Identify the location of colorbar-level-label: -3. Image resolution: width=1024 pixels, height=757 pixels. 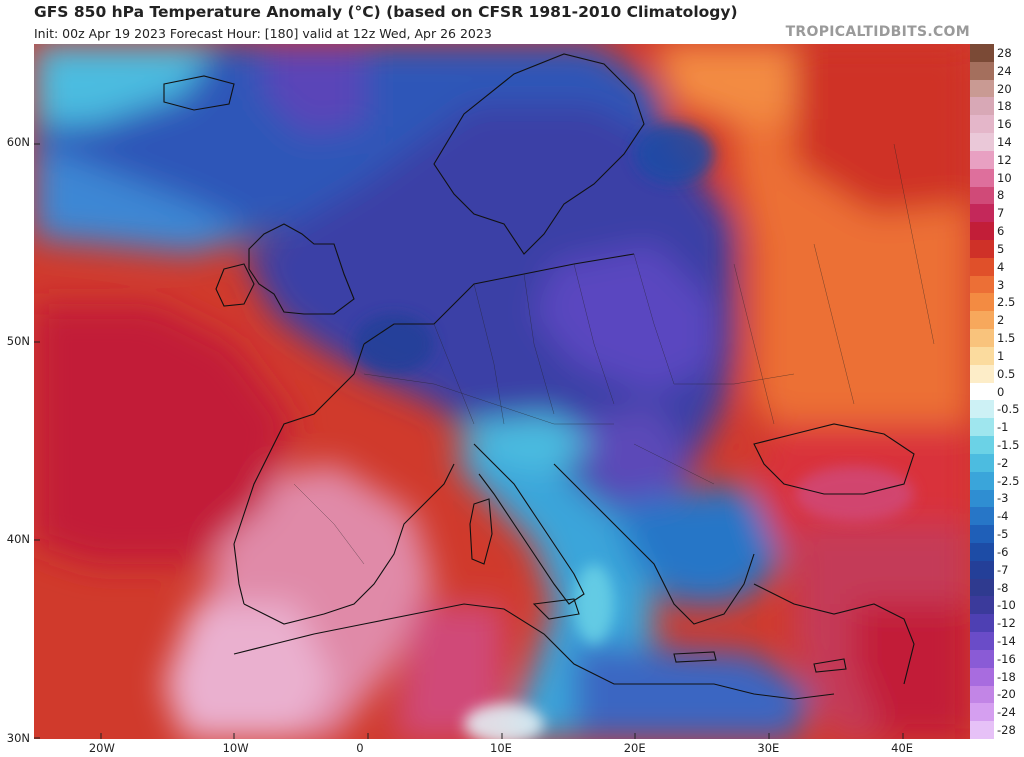
(1003, 498).